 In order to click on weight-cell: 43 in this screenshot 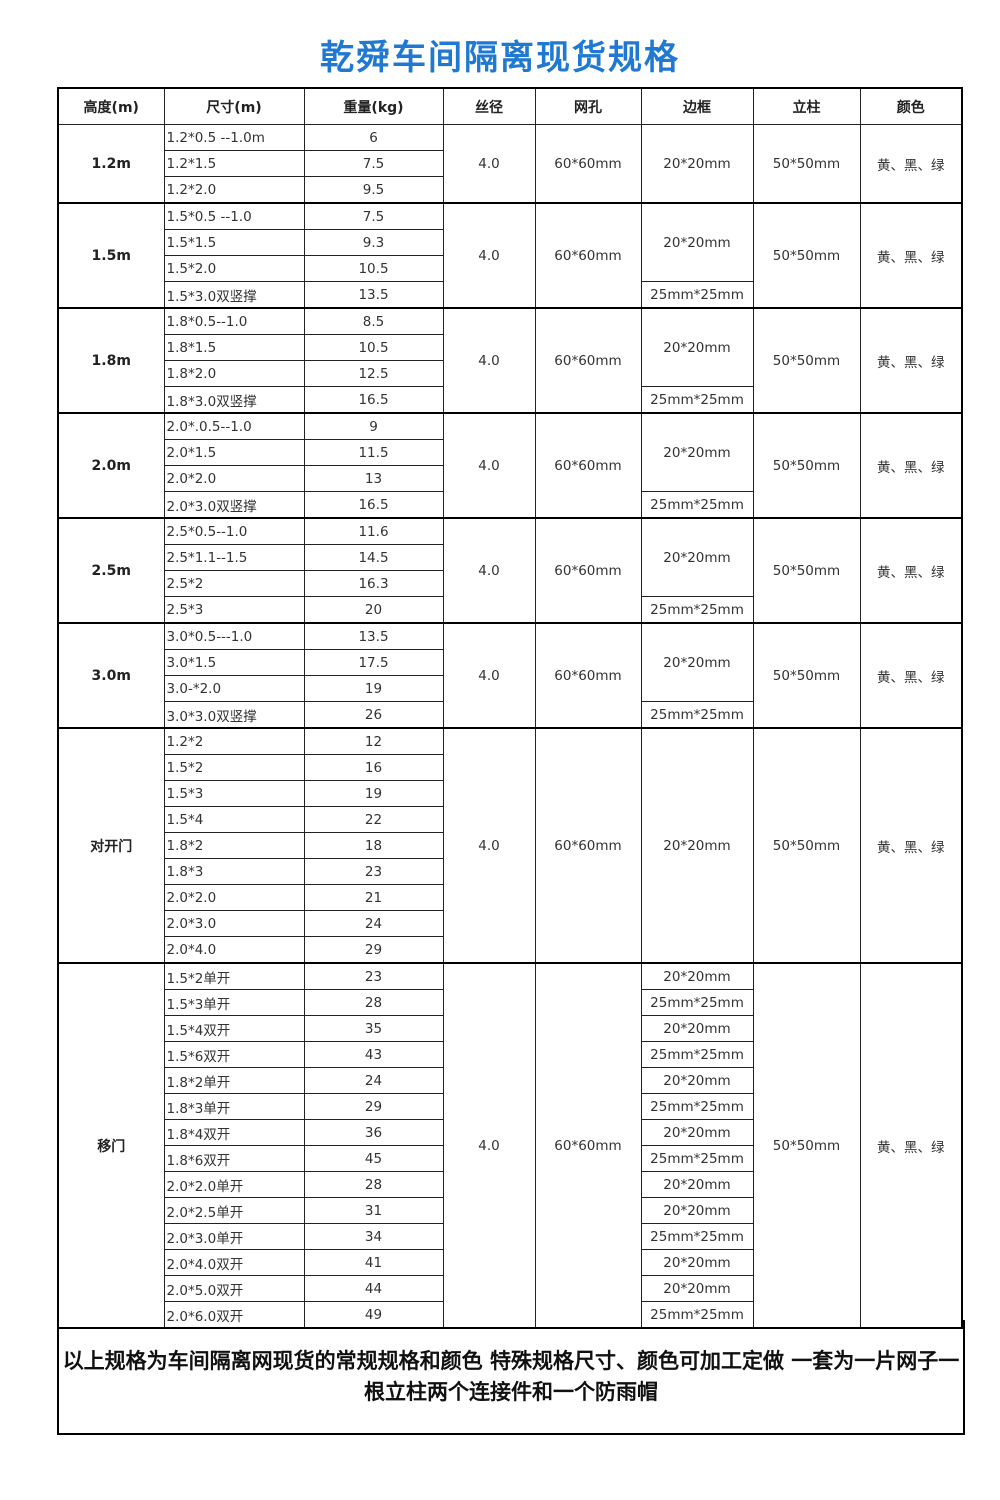, I will do `click(373, 1054)`.